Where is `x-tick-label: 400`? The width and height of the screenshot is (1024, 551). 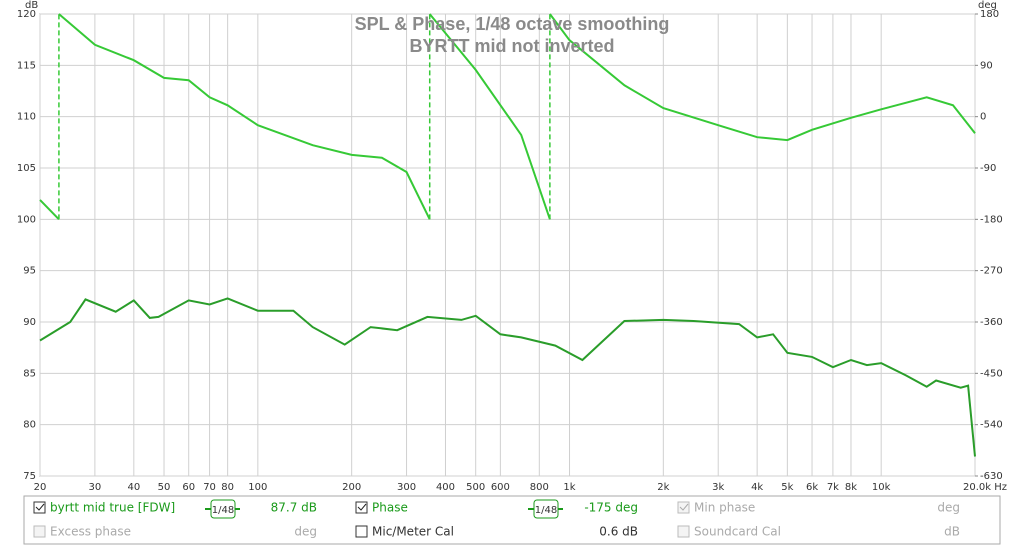
x-tick-label: 400 is located at coordinates (445, 487).